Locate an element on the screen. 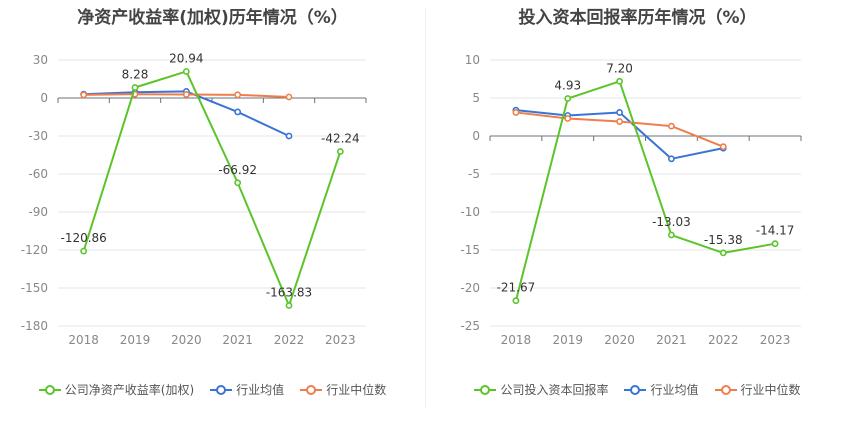  y-tick-label: 5 is located at coordinates (476, 98).